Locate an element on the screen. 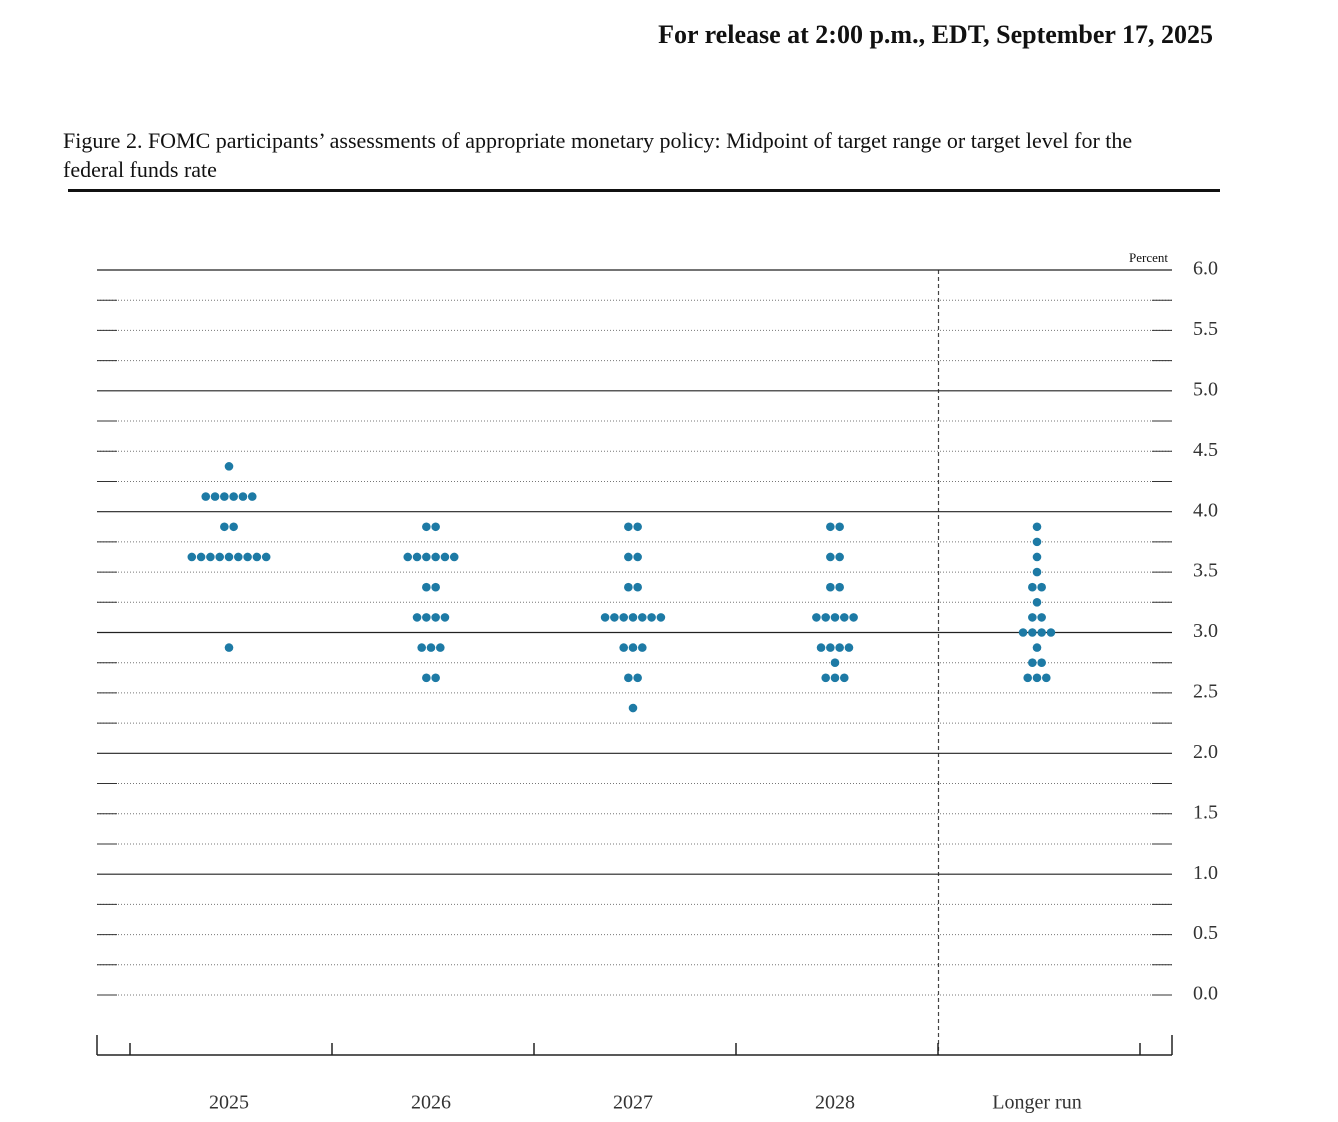 Image resolution: width=1338 pixels, height=1122 pixels. y-tick-label: 1.5 is located at coordinates (1205, 812).